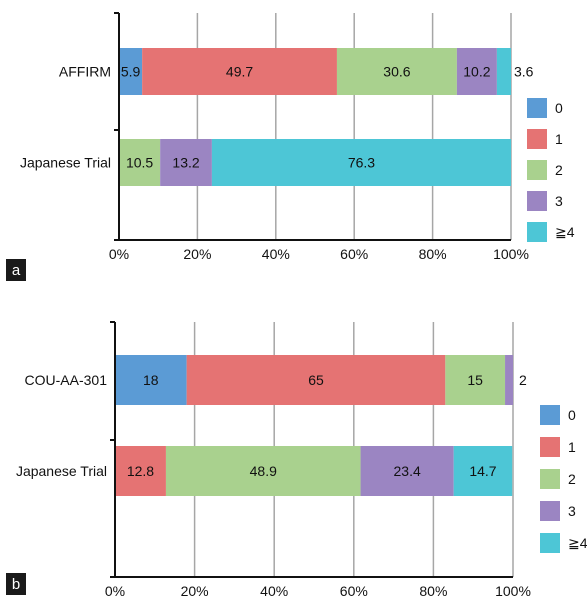  I want to click on data-label: 48.9, so click(263, 471).